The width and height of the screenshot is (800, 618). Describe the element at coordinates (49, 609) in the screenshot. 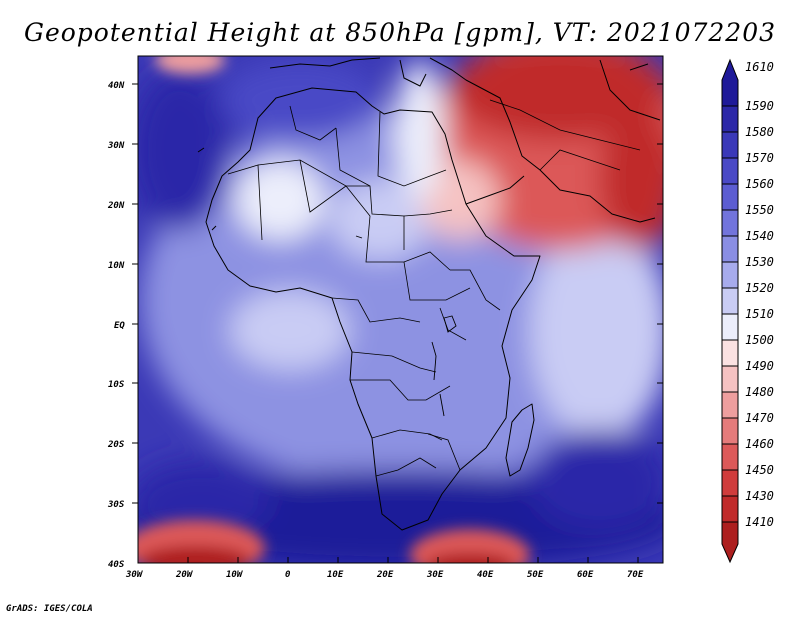

I see `grads-credit: GrADS: IGES/COLA` at that location.